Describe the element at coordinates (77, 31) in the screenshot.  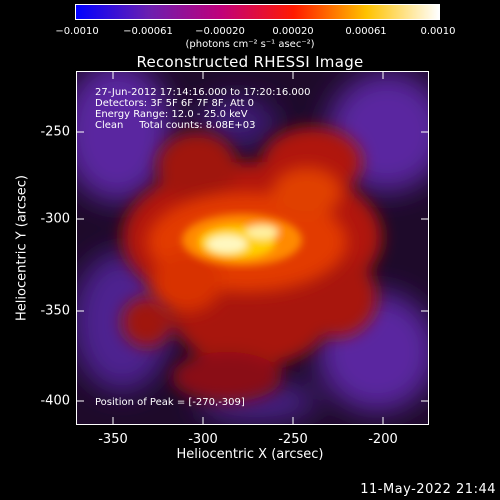
I see `colorbar-tick: −0.0010` at that location.